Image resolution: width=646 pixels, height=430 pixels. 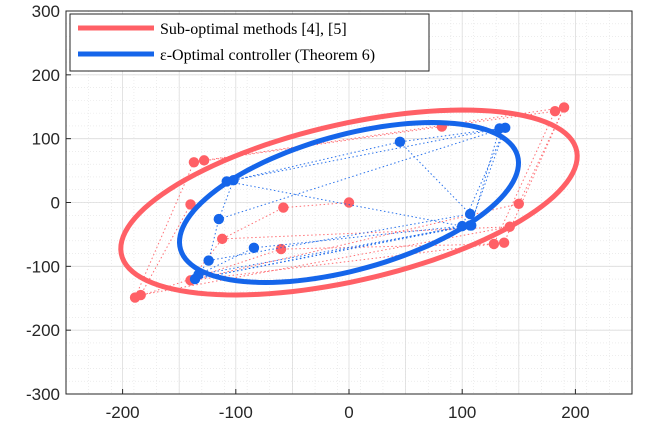 What do you see at coordinates (43, 394) in the screenshot?
I see `y-tick-label: -300` at bounding box center [43, 394].